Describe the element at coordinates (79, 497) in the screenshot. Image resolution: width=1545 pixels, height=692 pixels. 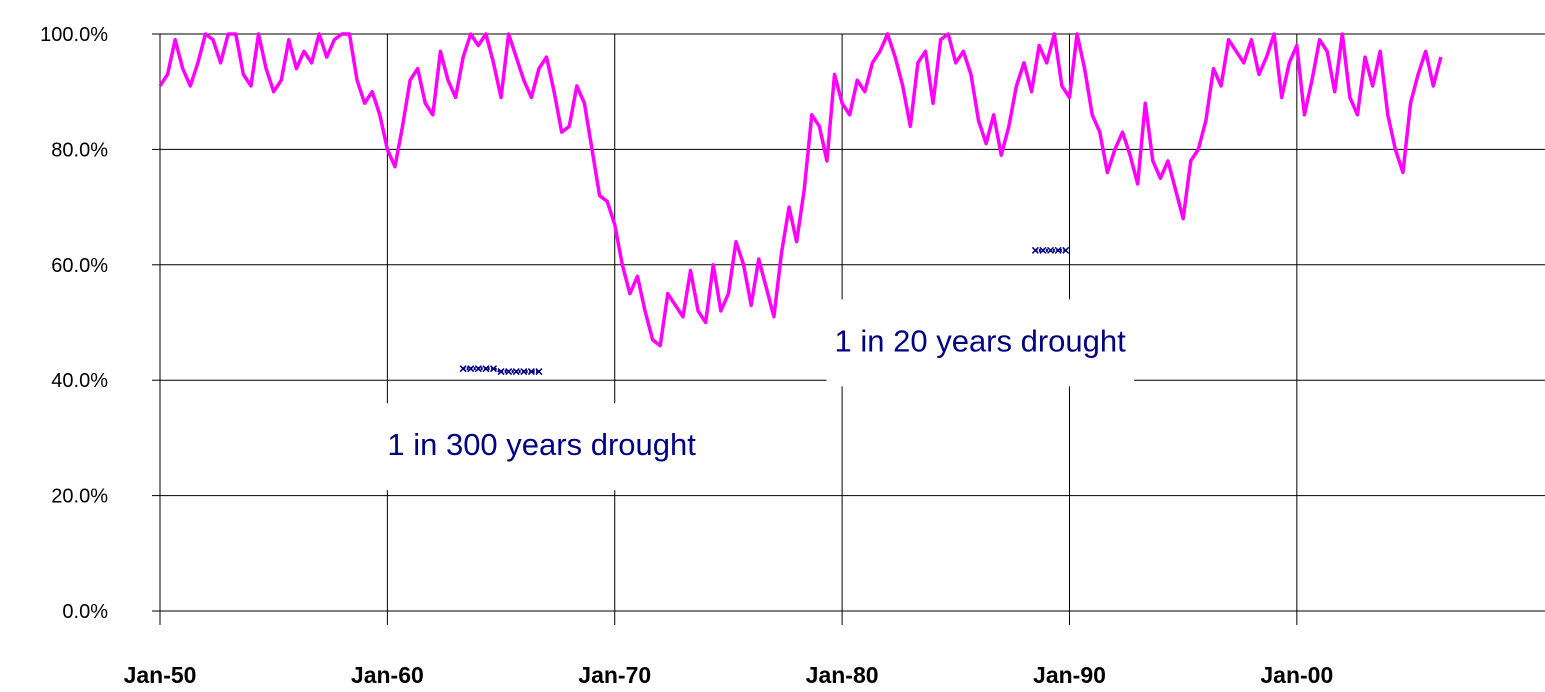
I see `y-tick-label: 20.0%` at that location.